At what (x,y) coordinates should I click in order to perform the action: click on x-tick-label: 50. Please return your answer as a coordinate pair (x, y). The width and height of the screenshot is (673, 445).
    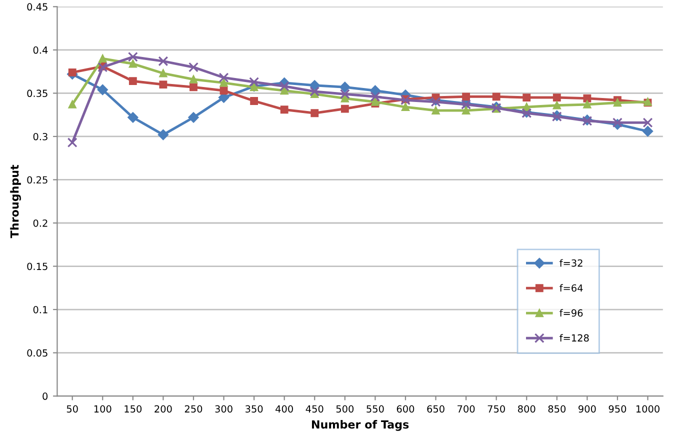
    Looking at the image, I should click on (72, 409).